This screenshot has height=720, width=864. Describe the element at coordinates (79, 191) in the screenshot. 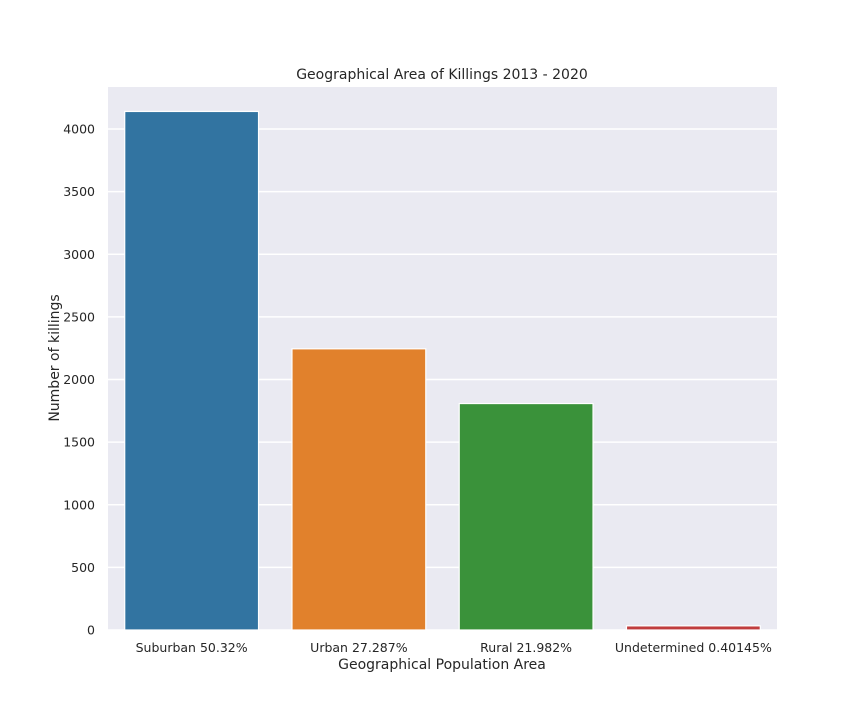

I see `y-tick-label: 3500` at that location.